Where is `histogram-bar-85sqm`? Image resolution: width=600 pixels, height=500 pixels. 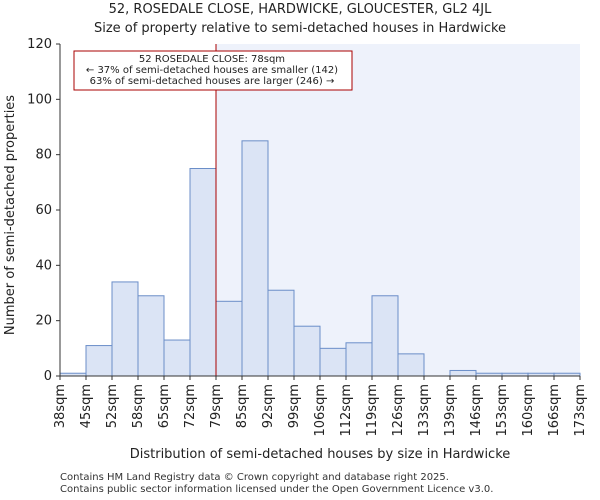 histogram-bar-85sqm is located at coordinates (255, 258).